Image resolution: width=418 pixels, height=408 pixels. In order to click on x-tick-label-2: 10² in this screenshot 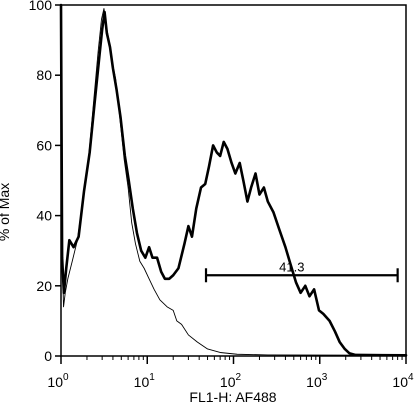, I will do `click(231, 381)`.